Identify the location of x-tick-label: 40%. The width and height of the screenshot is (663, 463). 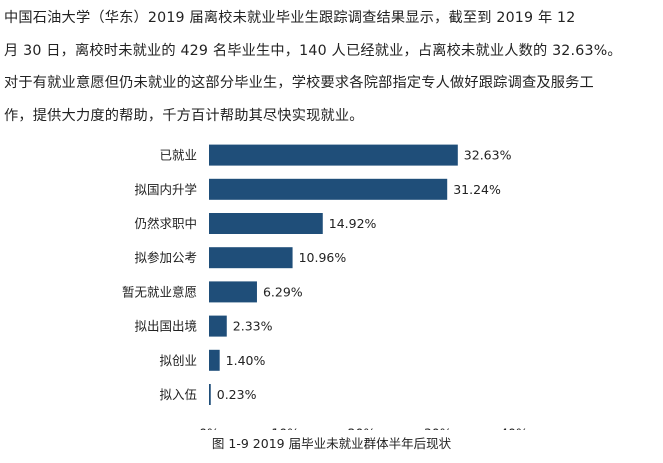
(514, 428).